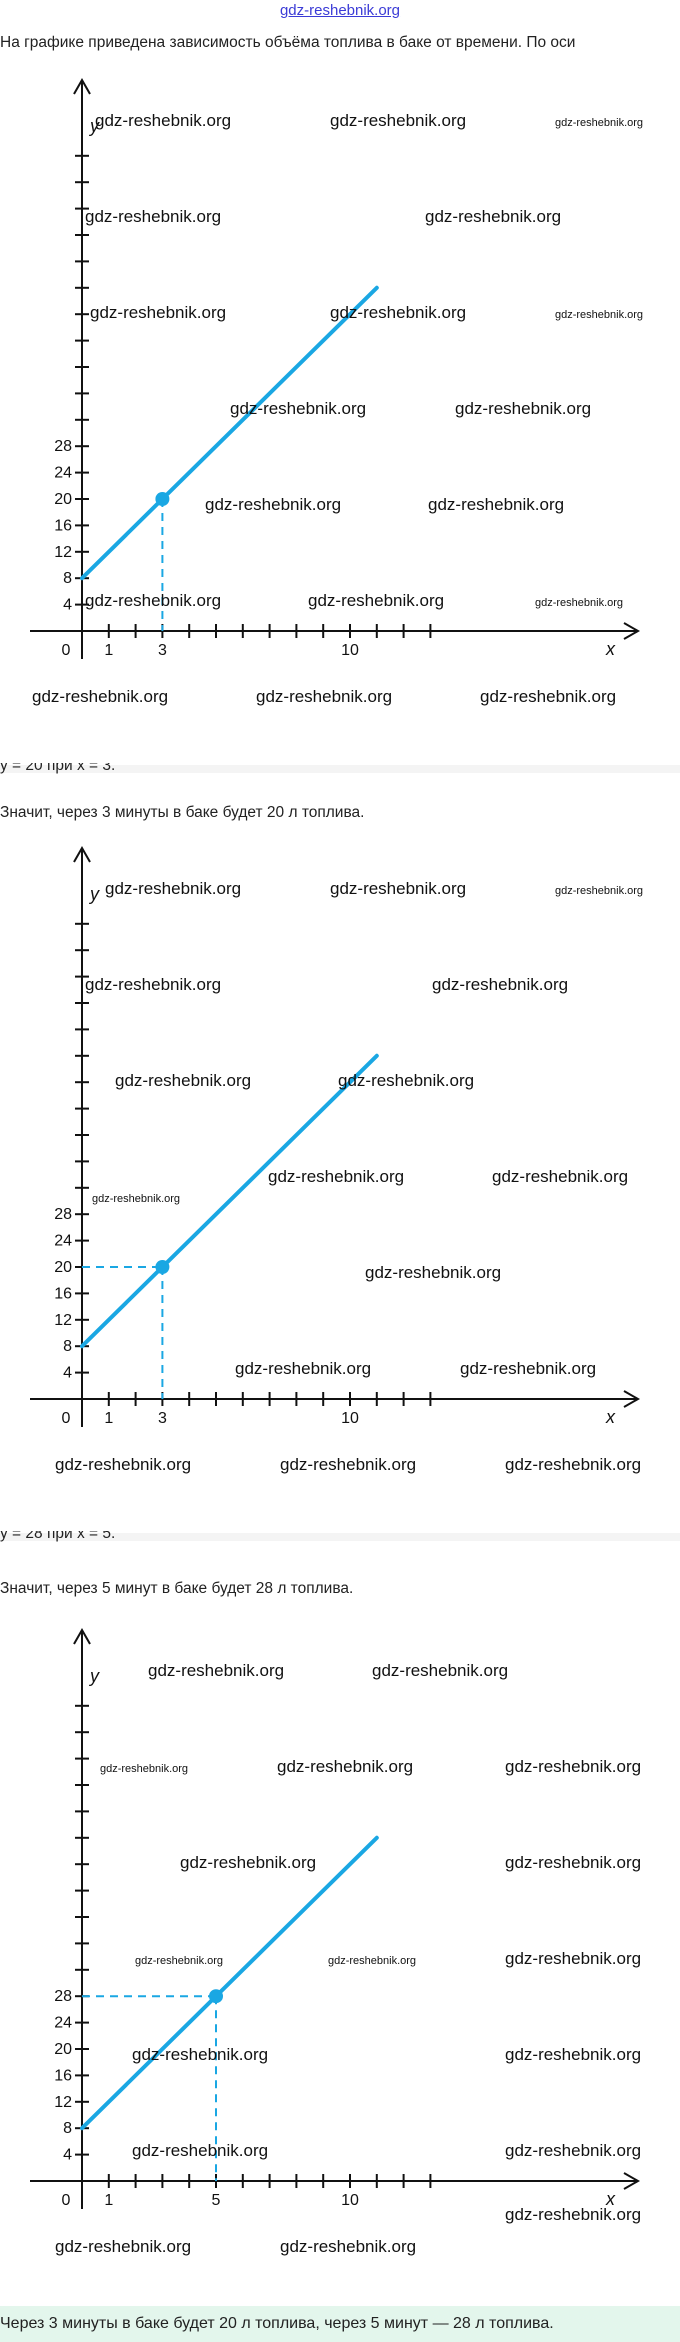 The height and width of the screenshot is (2342, 680). Describe the element at coordinates (58, 1536) in the screenshot. I see `step-2-partial-text: y = 28 при x = 5.` at that location.